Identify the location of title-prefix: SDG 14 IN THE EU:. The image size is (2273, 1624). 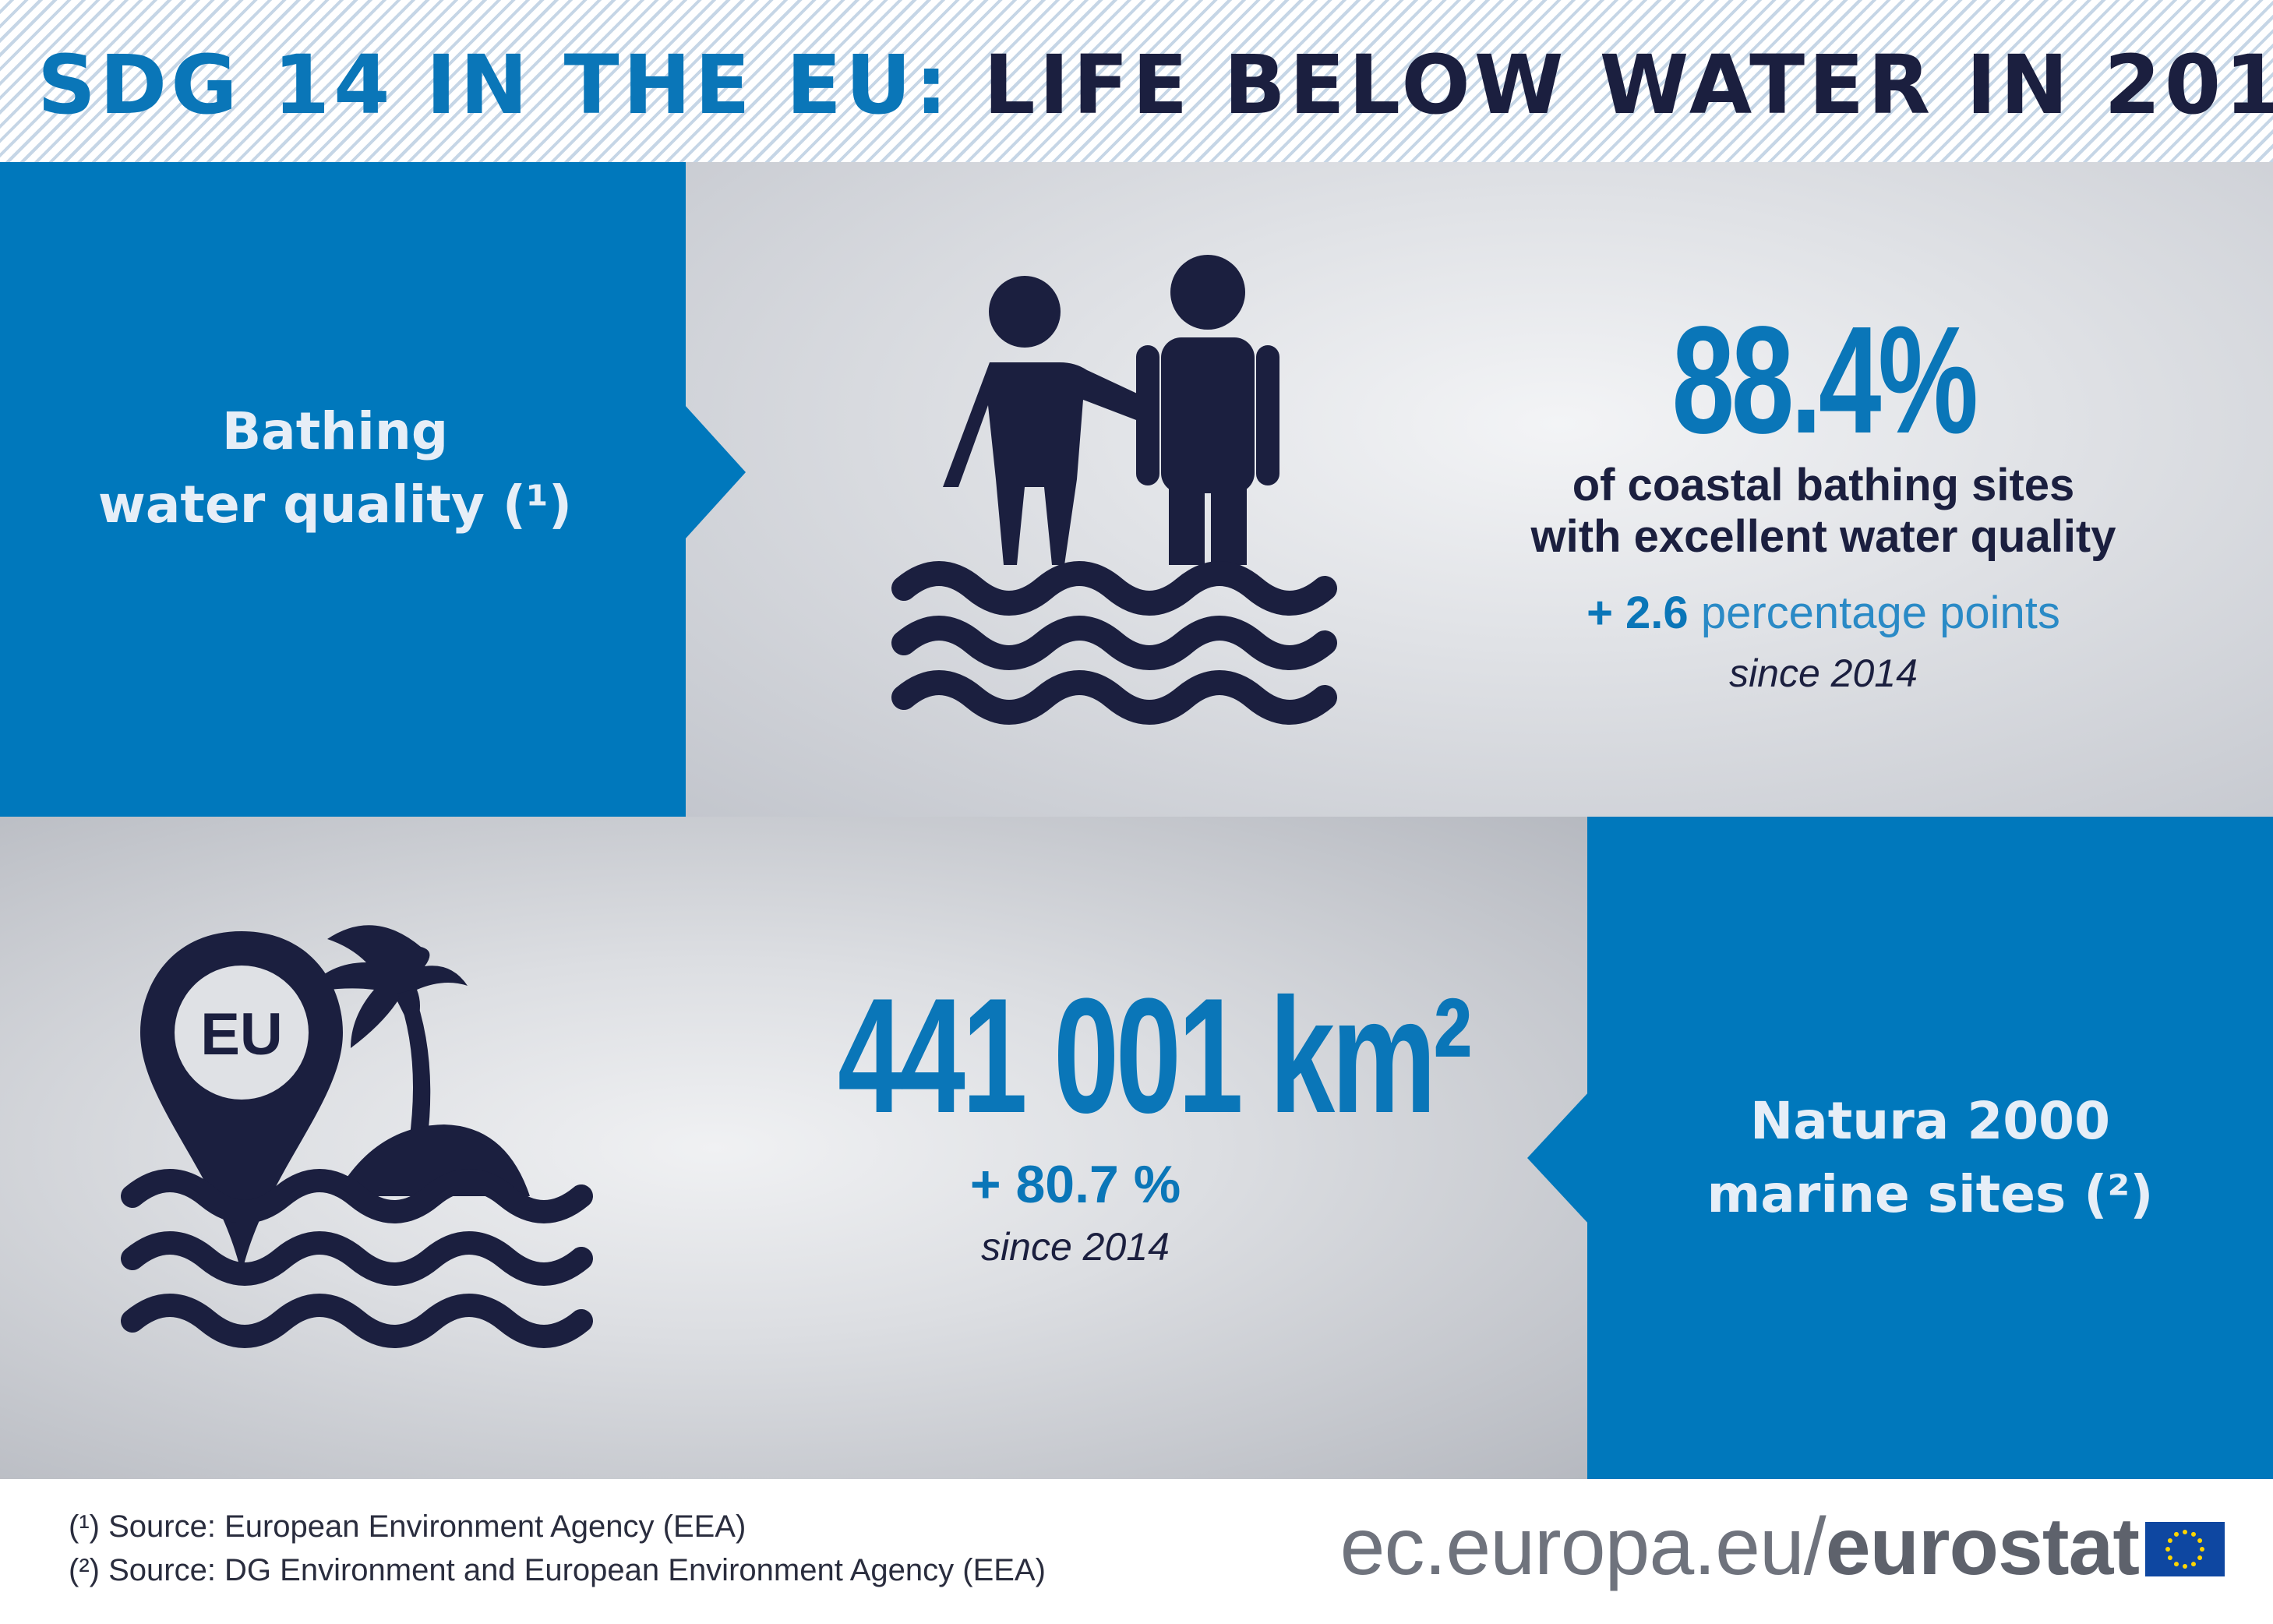
(494, 84).